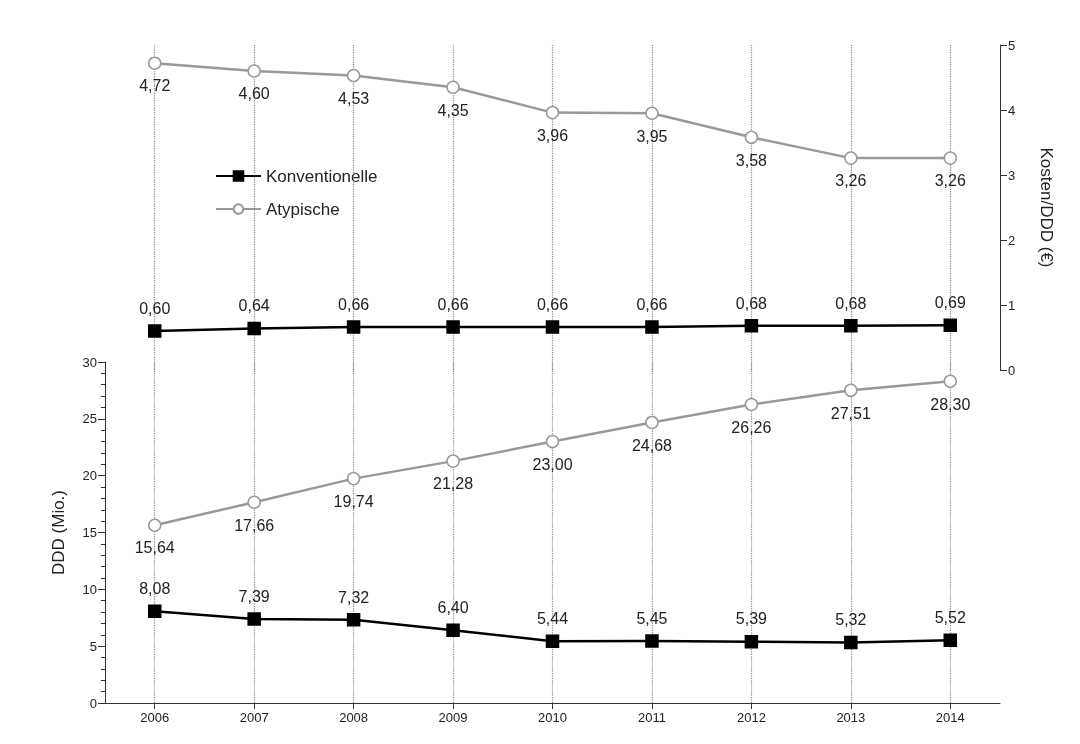  What do you see at coordinates (353, 501) in the screenshot?
I see `data-label: 19,74` at bounding box center [353, 501].